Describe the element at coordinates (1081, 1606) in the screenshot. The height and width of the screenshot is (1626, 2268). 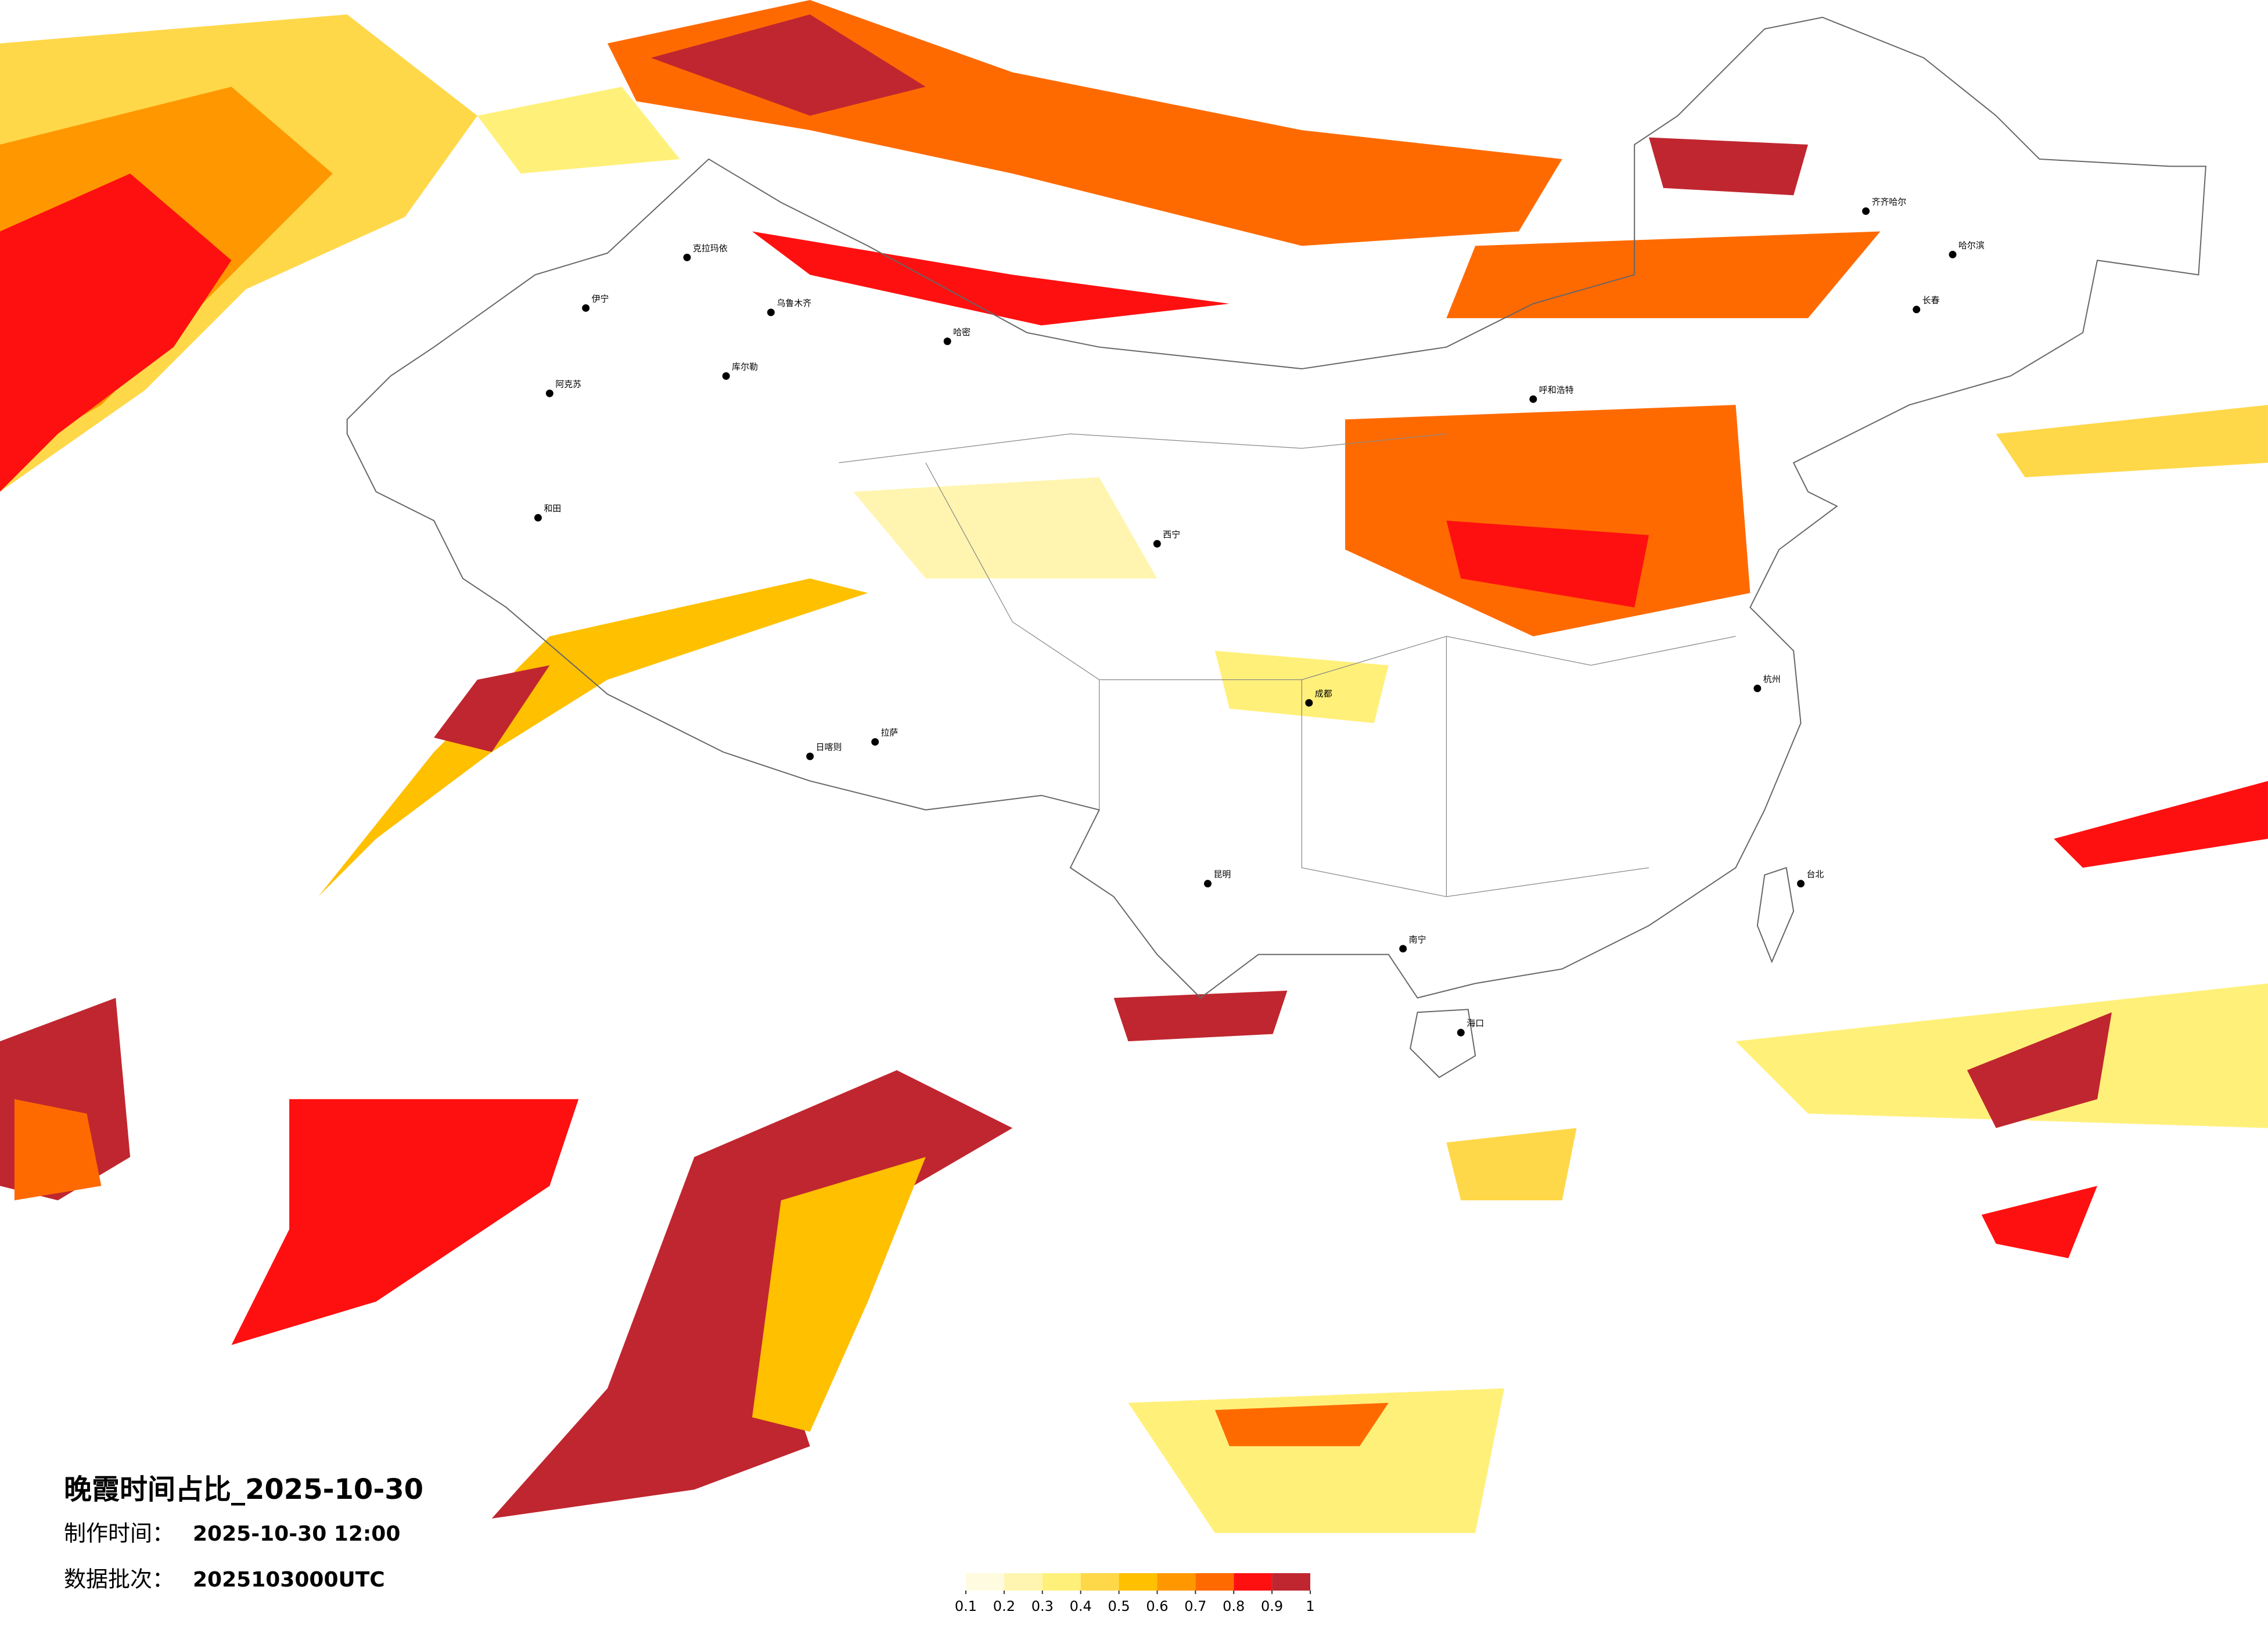
I see `colorbar-tick-label: 0.4` at that location.